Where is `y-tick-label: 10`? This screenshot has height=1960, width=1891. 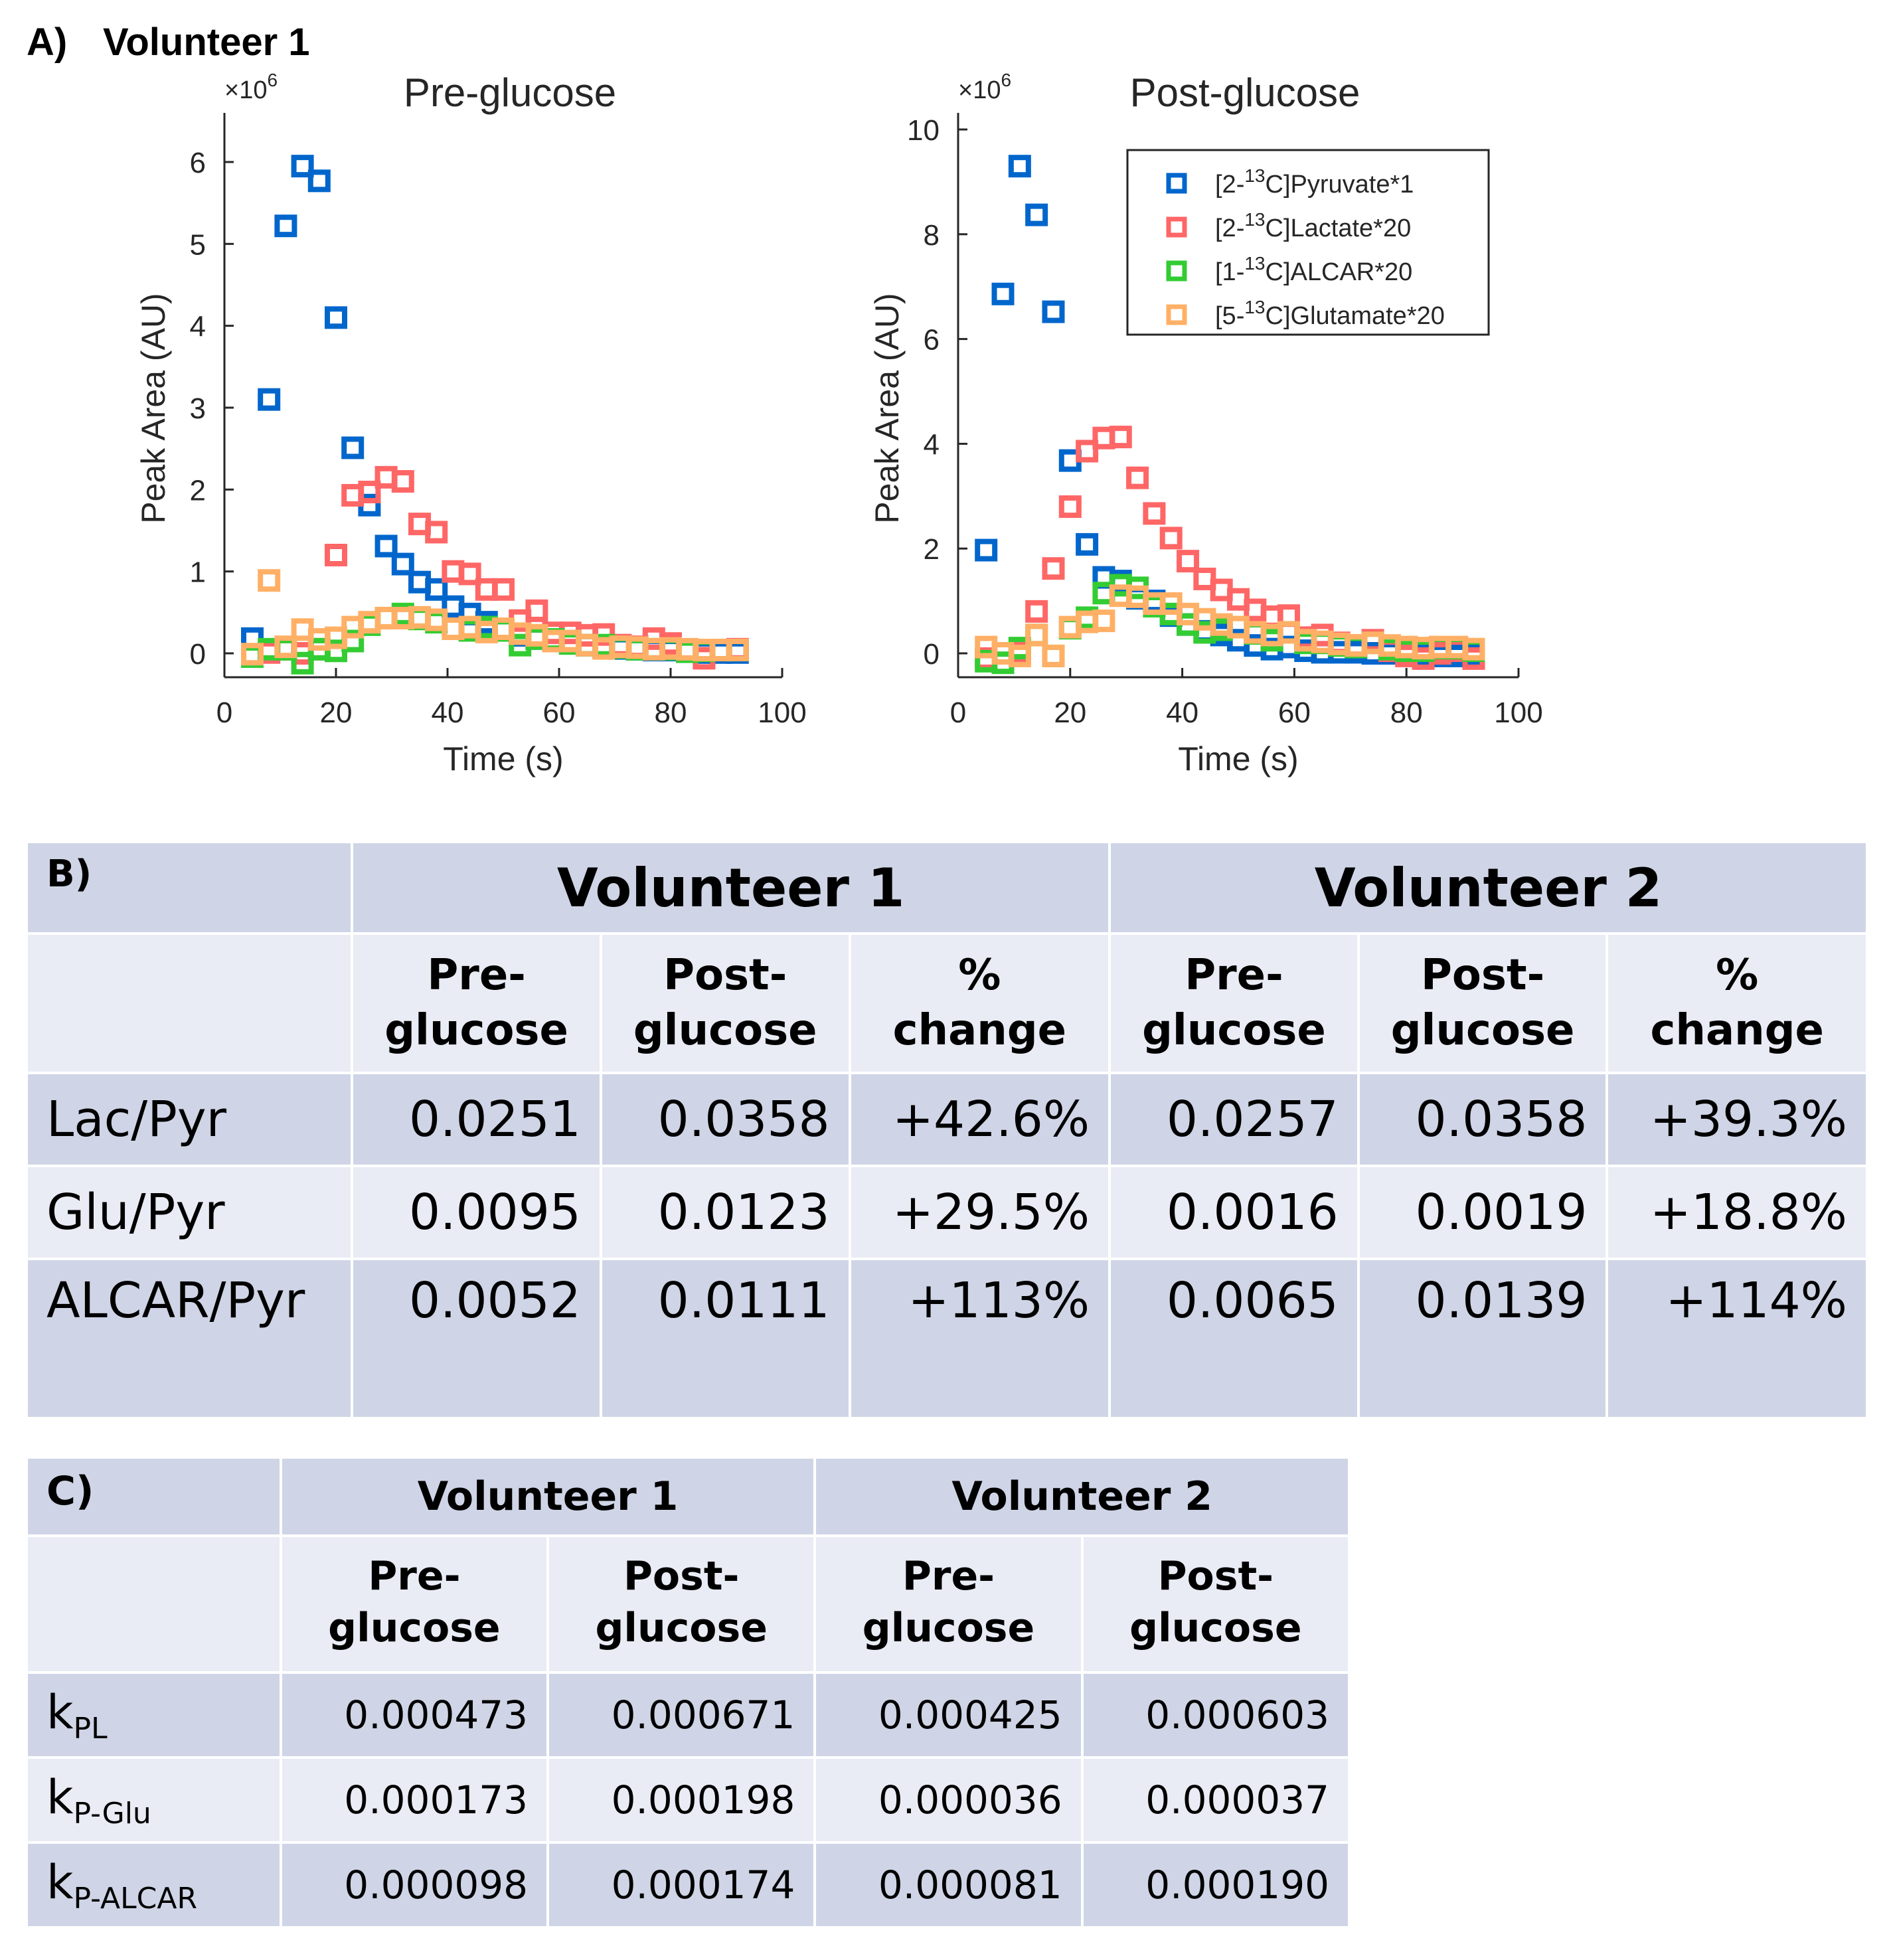
y-tick-label: 10 is located at coordinates (924, 130).